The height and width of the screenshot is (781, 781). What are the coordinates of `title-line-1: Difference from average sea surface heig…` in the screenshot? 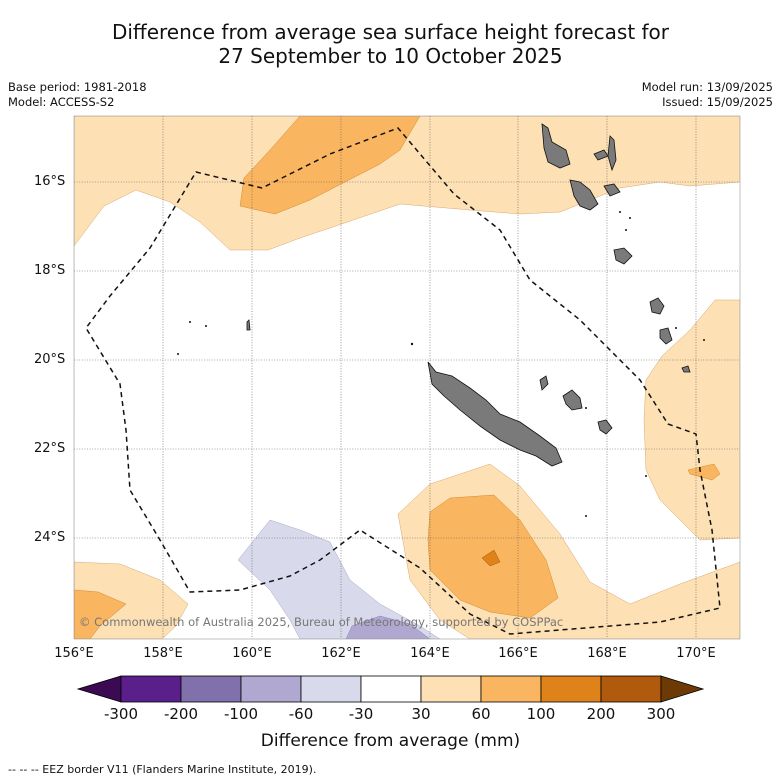 It's located at (390, 32).